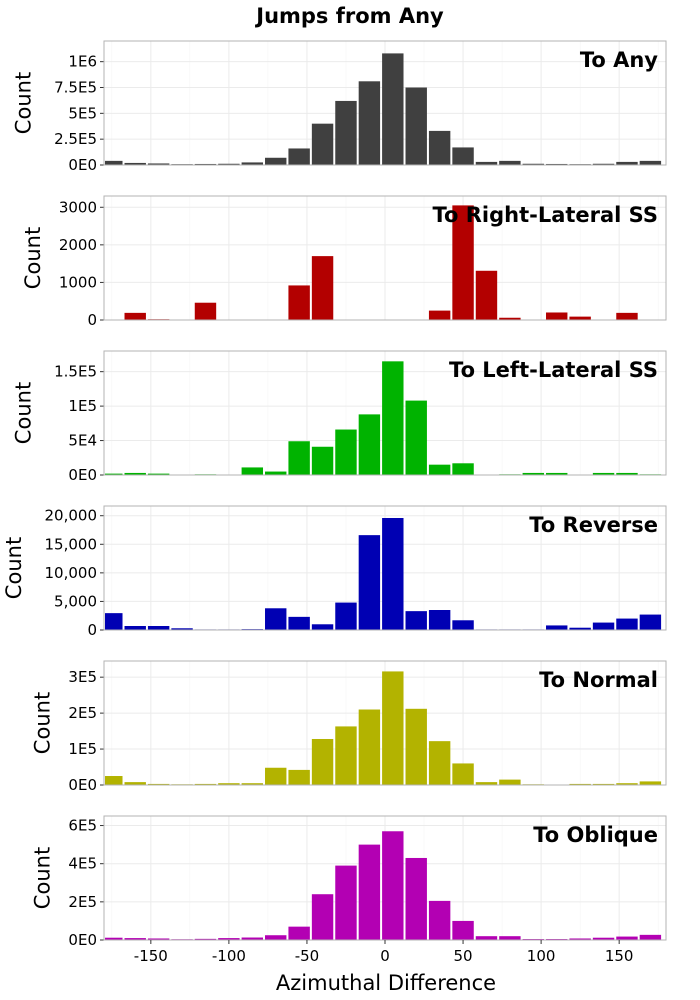  I want to click on panel-2: 0E0 5E4 1E5 1.5E5 To Left-Lateral SS Count, so click(339, 417).